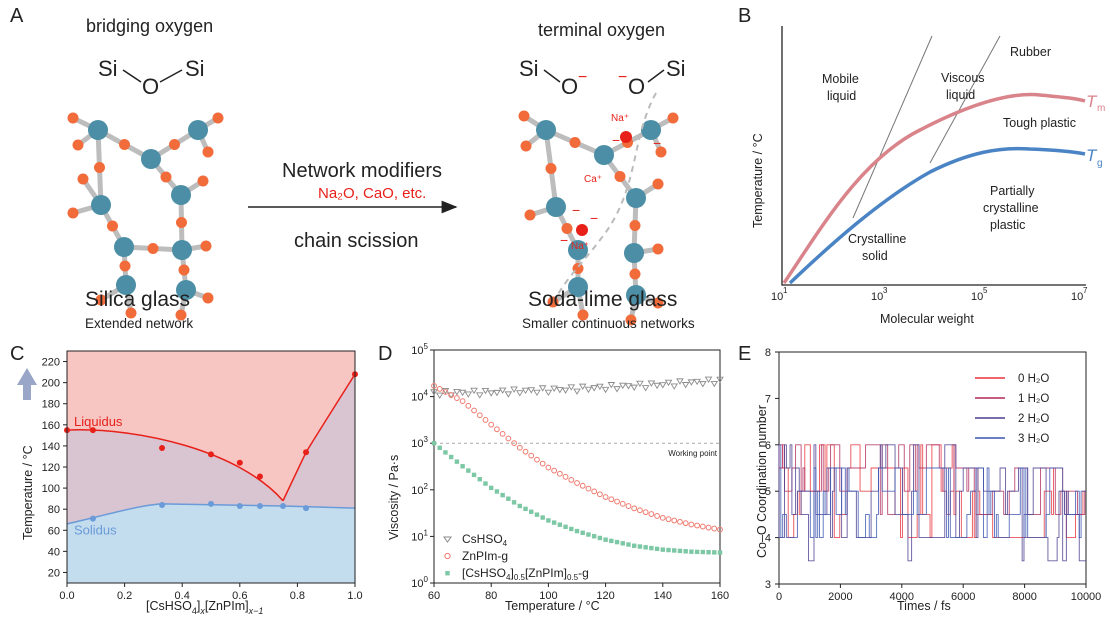 The height and width of the screenshot is (622, 1110). What do you see at coordinates (1033, 399) in the screenshot?
I see `legend-label: 1 H₂O` at bounding box center [1033, 399].